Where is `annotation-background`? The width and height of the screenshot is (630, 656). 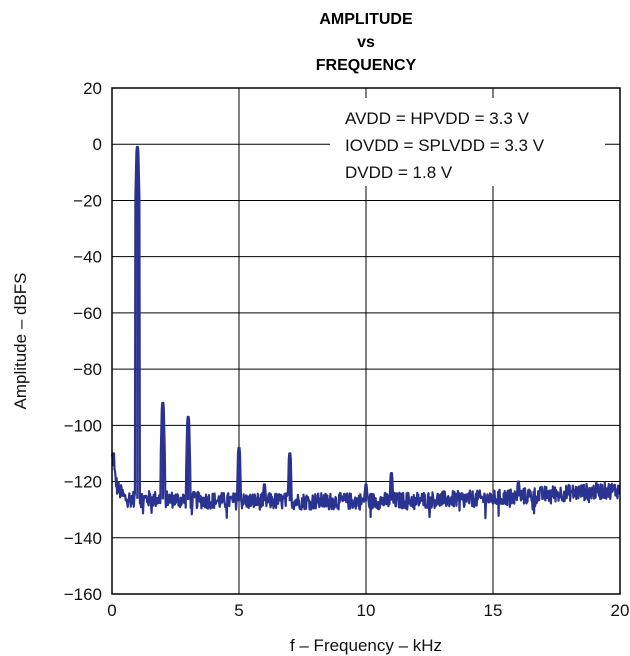 annotation-background is located at coordinates (467, 142).